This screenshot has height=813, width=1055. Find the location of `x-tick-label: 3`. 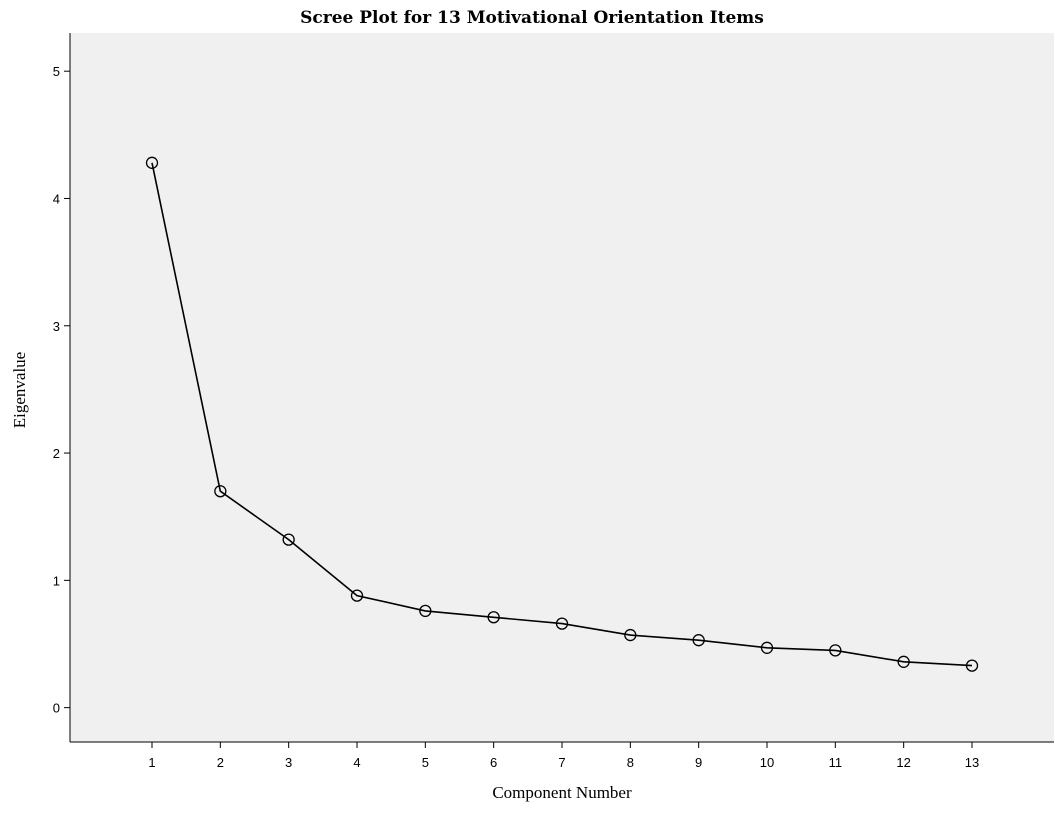

x-tick-label: 3 is located at coordinates (288, 762).